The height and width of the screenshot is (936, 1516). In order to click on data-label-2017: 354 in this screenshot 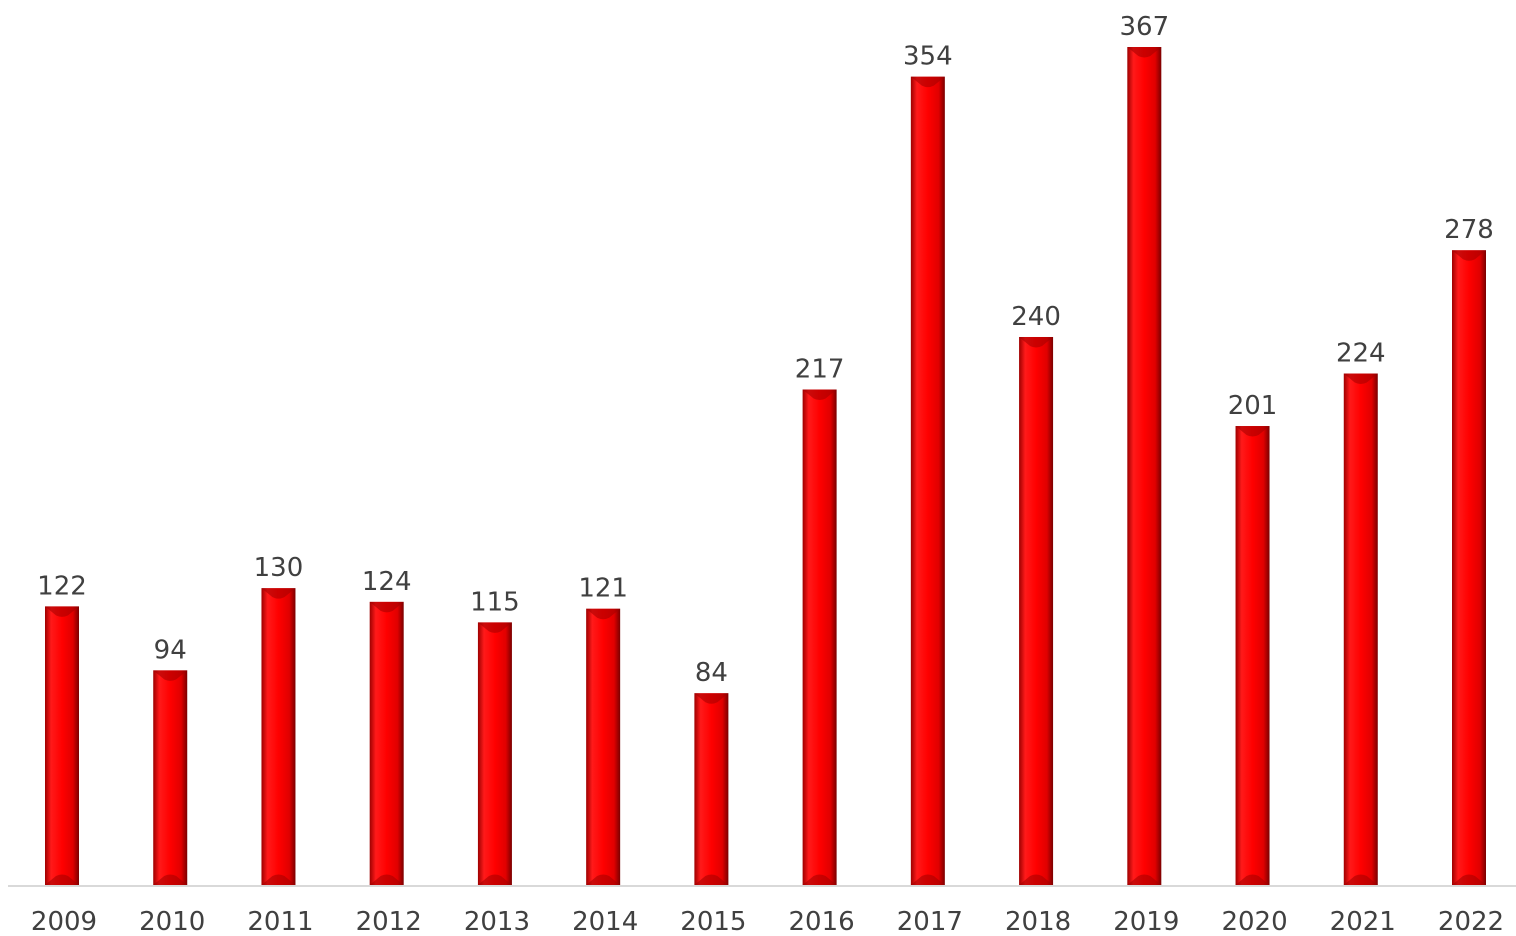, I will do `click(928, 57)`.